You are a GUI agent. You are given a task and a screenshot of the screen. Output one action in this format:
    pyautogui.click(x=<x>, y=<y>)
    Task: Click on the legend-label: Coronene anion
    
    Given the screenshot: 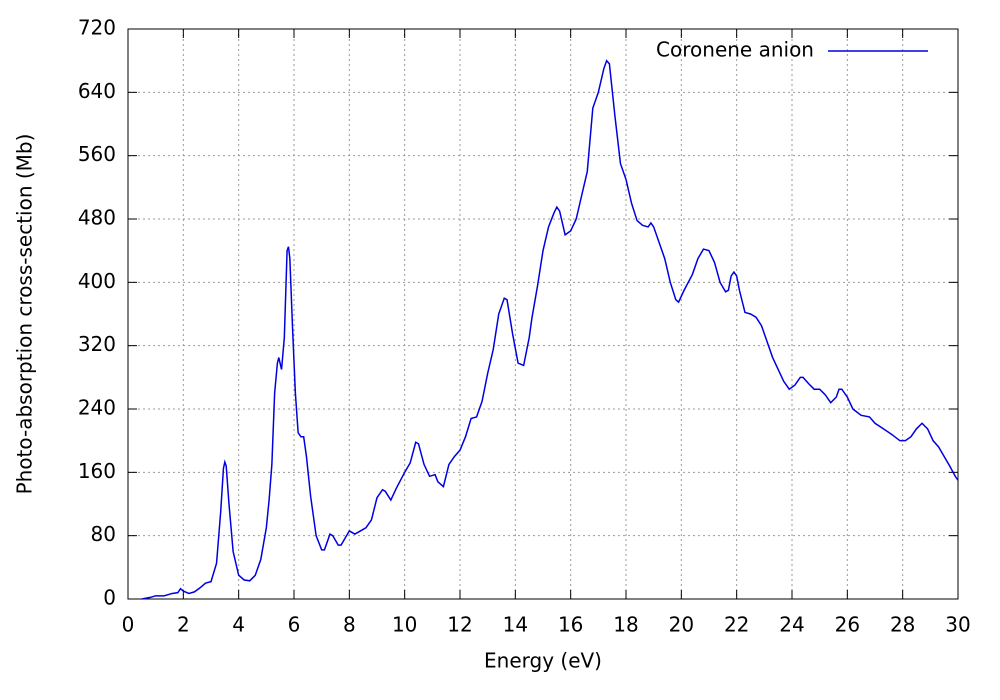 What is the action you would take?
    pyautogui.click(x=735, y=50)
    